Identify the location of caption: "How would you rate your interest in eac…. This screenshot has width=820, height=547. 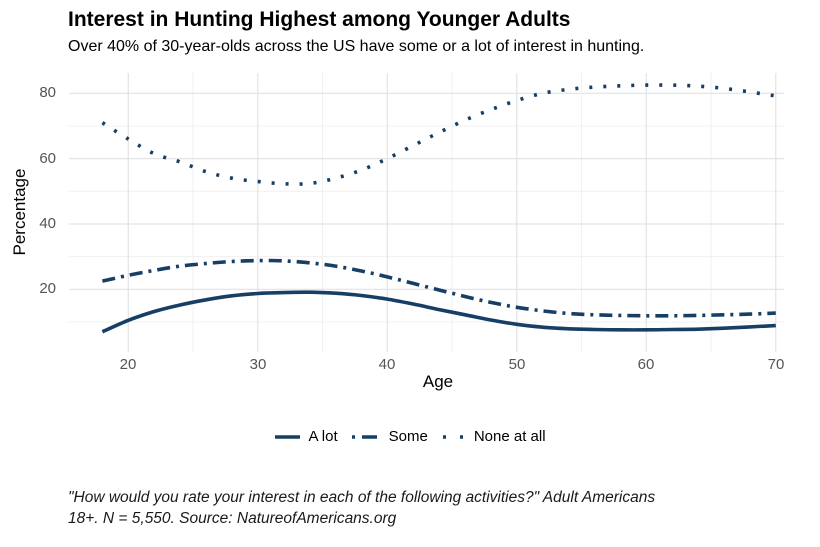
(418, 508).